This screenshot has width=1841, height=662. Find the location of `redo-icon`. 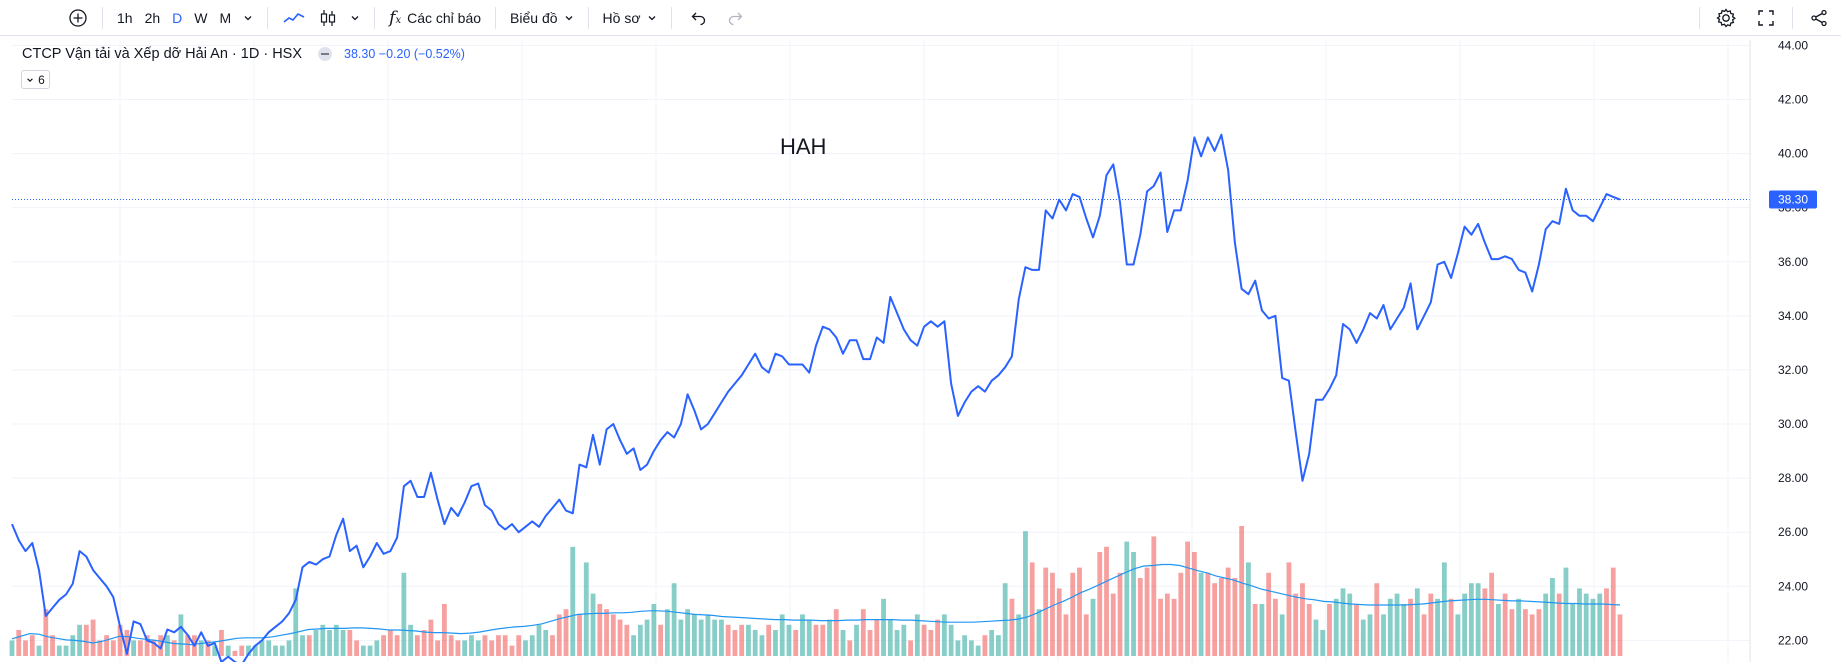

redo-icon is located at coordinates (735, 18).